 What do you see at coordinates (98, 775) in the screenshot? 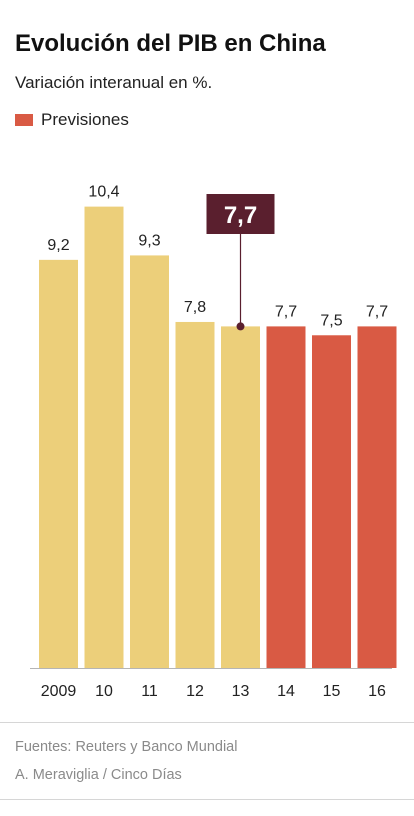
I see `credit-note: A. Meraviglia / Cinco Días` at bounding box center [98, 775].